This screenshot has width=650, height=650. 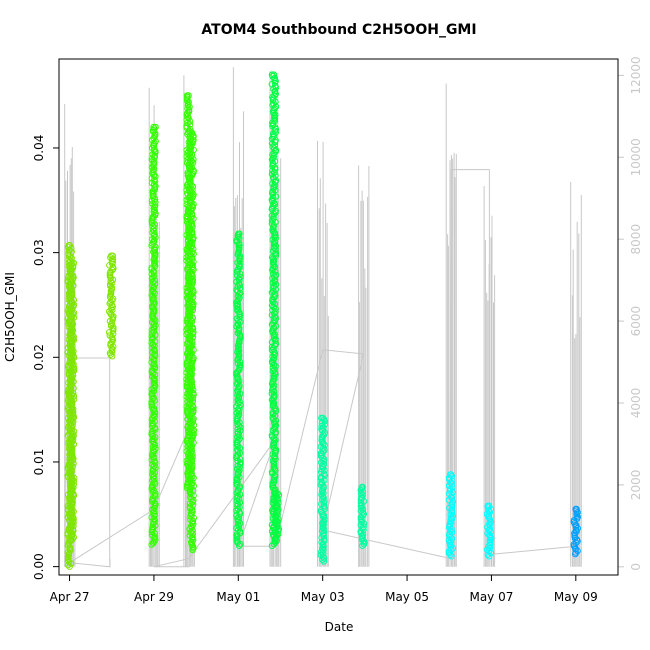 I want to click on y2-tick-label-2: 4000, so click(x=636, y=403).